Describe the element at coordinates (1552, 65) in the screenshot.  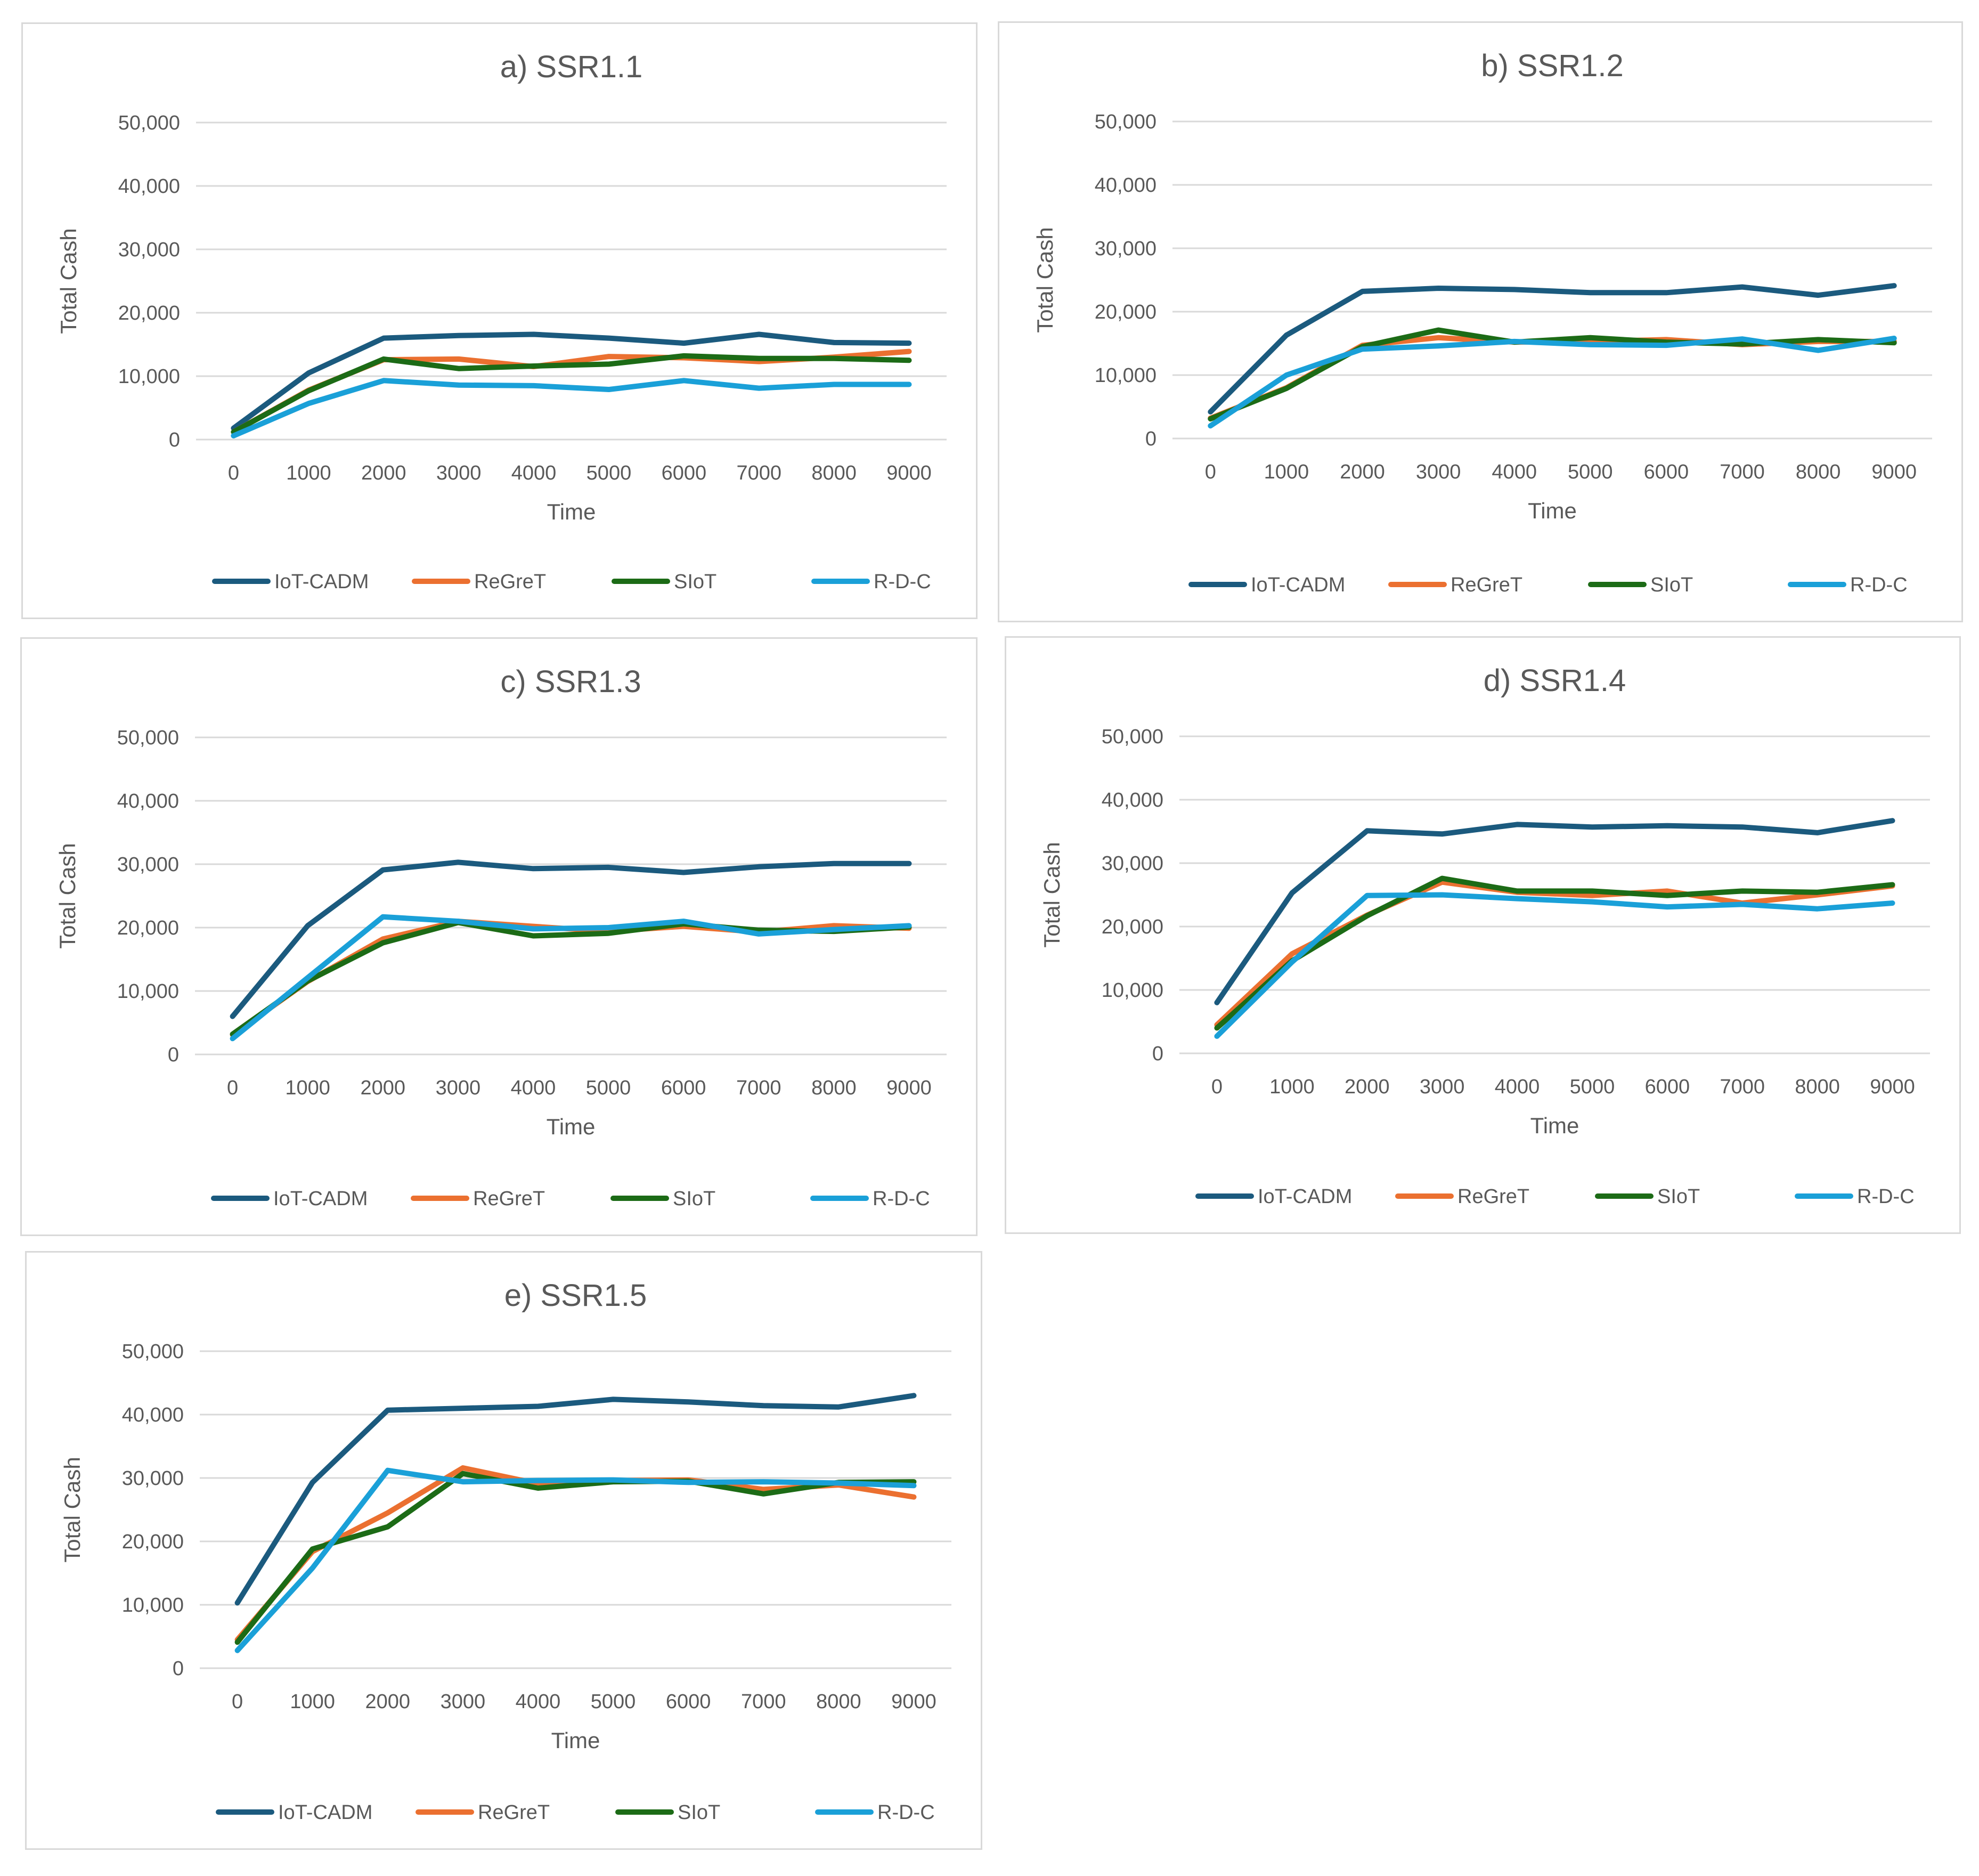
I see `chart-title: b) SSR1.2` at that location.